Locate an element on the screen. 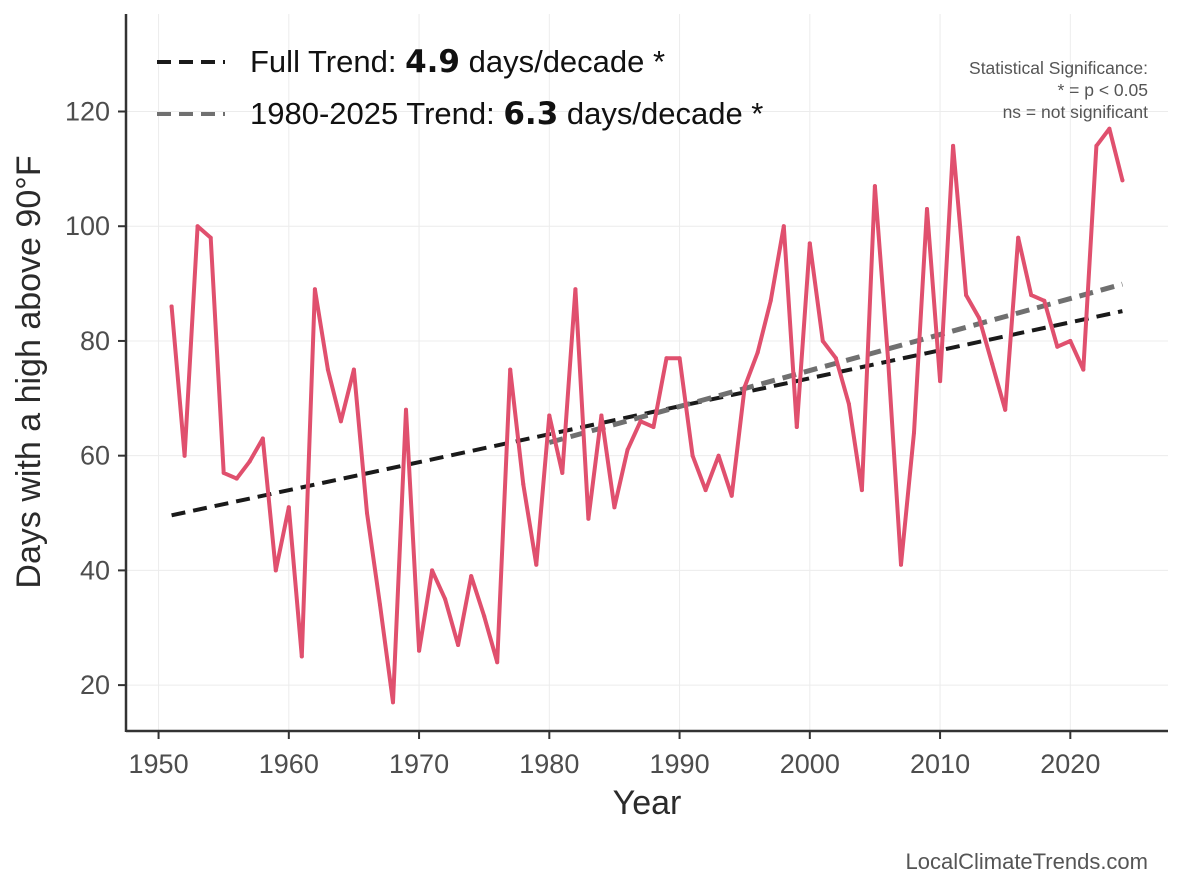  x-tick-label: 1950 is located at coordinates (159, 764).